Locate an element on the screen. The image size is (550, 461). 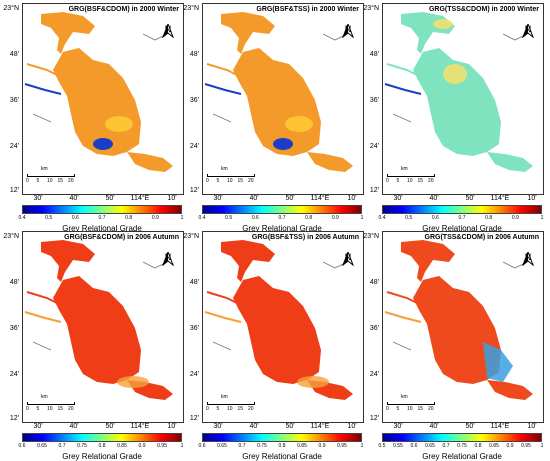
map-frame: GRG(BSF&CDOM) in 2006 Autumn Nkm 0 5 10 15 20 is located at coordinates (103, 327).